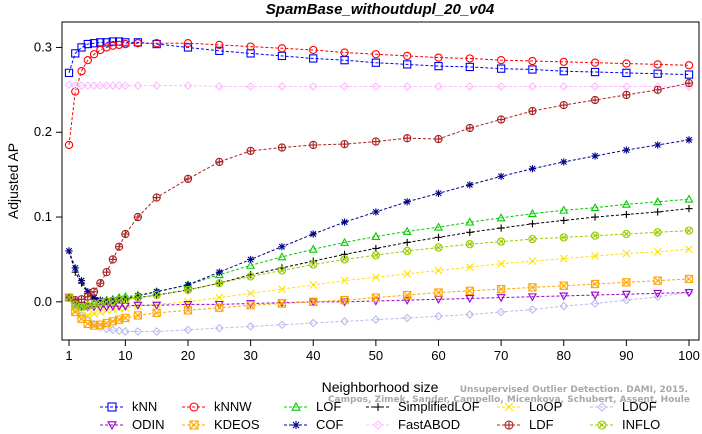  Describe the element at coordinates (501, 355) in the screenshot. I see `x-tick-label: 70` at that location.